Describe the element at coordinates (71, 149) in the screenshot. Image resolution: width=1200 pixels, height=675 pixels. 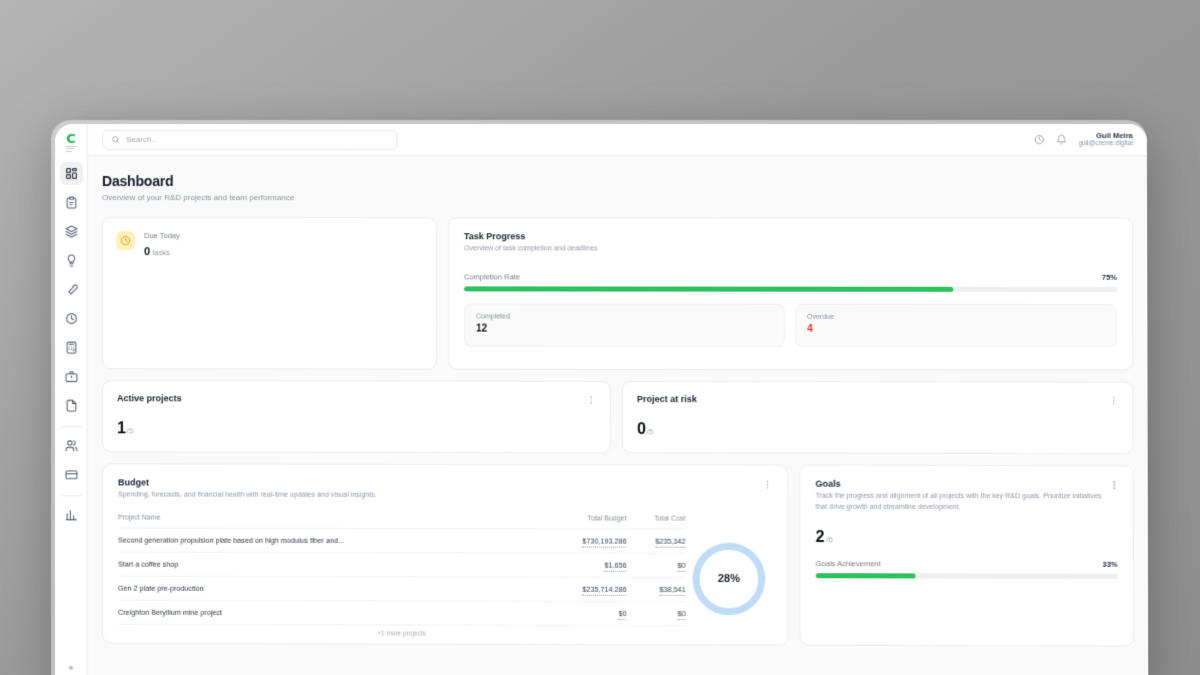
I see `logo-lines` at that location.